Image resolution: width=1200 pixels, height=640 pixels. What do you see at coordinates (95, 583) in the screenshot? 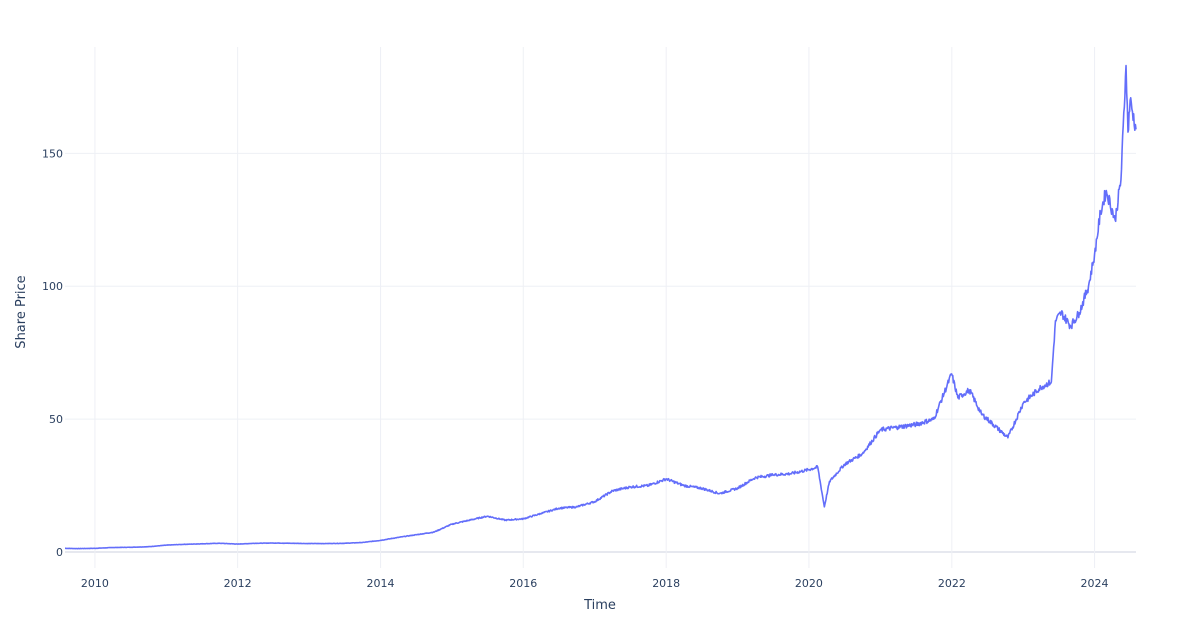
I see `x-tick-label: 2010` at bounding box center [95, 583].